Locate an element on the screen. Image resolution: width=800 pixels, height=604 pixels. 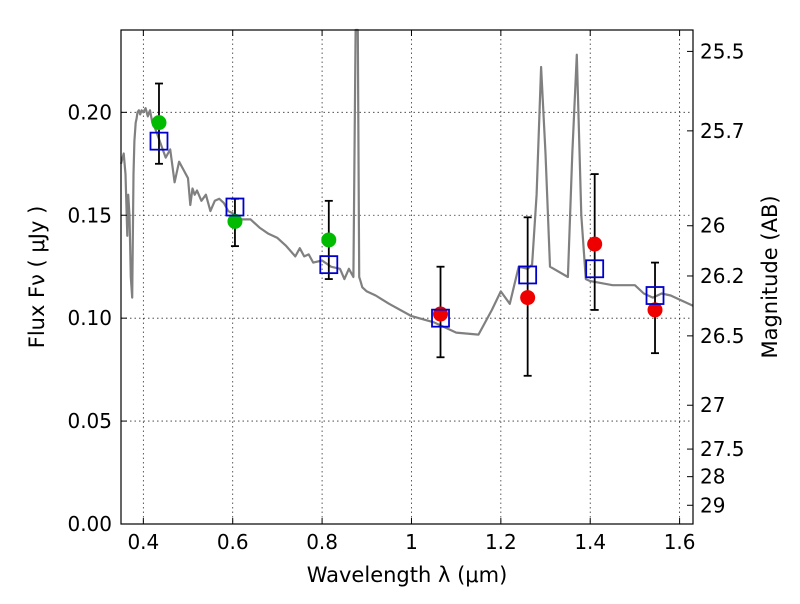
x-tick-label: 0.6 is located at coordinates (233, 542).